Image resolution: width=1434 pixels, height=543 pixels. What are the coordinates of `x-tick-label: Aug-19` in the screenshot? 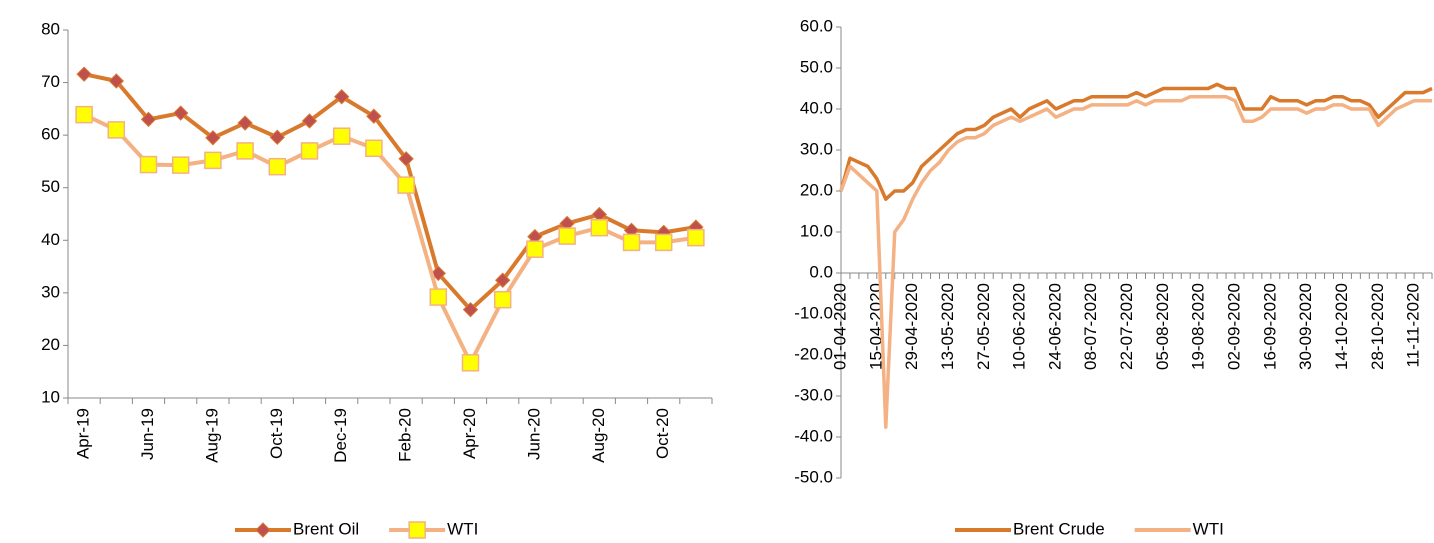 It's located at (211, 435).